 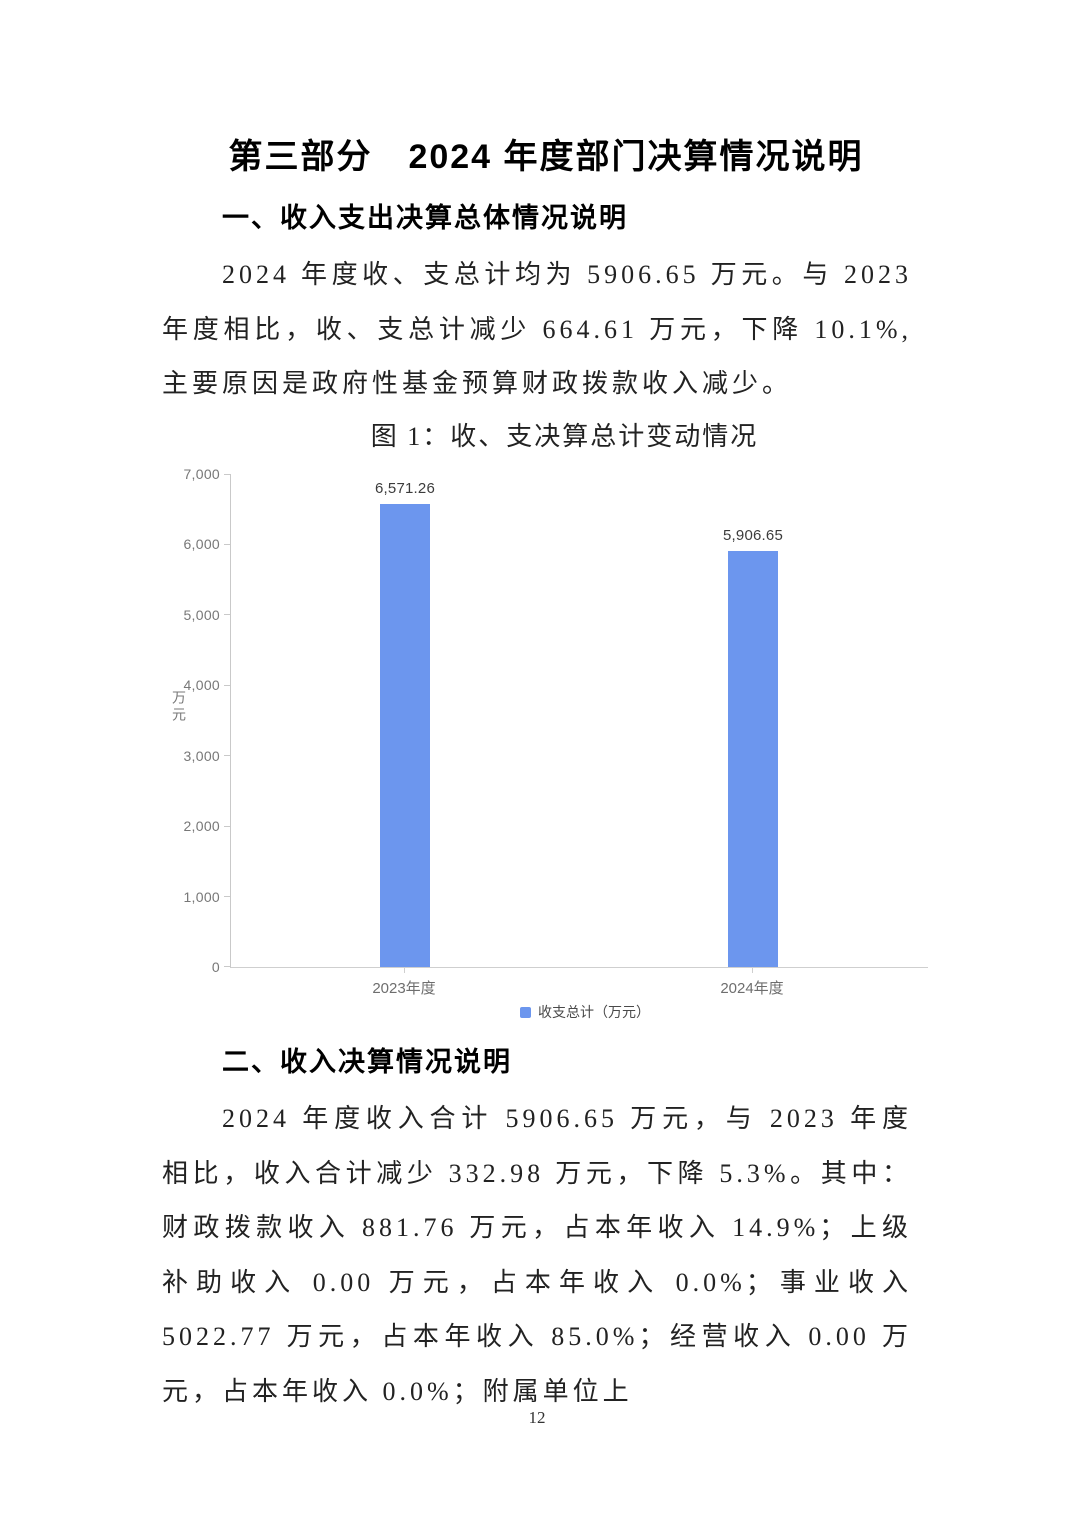 What do you see at coordinates (564, 436) in the screenshot?
I see `figure-caption: 图 1：收、支决算总计变动情况` at bounding box center [564, 436].